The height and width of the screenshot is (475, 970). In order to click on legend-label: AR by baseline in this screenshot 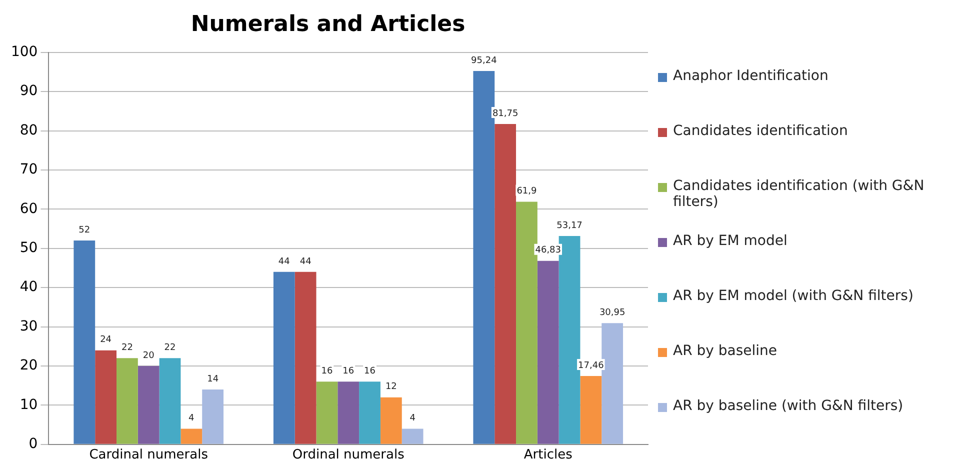, I will do `click(725, 351)`.